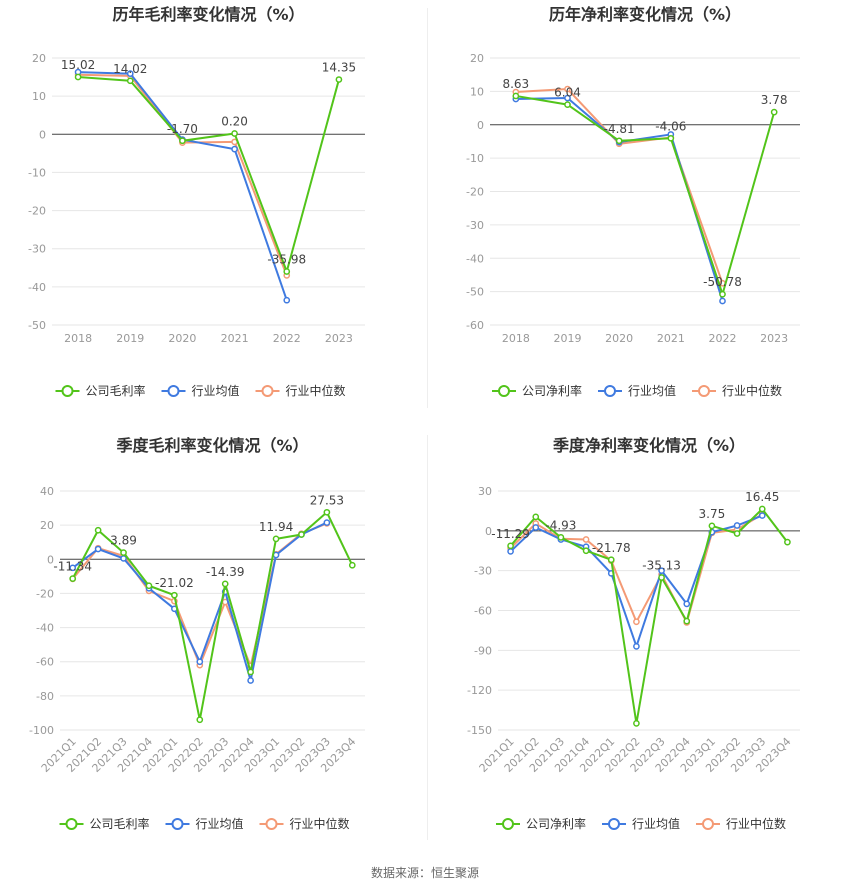 This screenshot has height=890, width=850. I want to click on data-label: 3.78, so click(774, 100).